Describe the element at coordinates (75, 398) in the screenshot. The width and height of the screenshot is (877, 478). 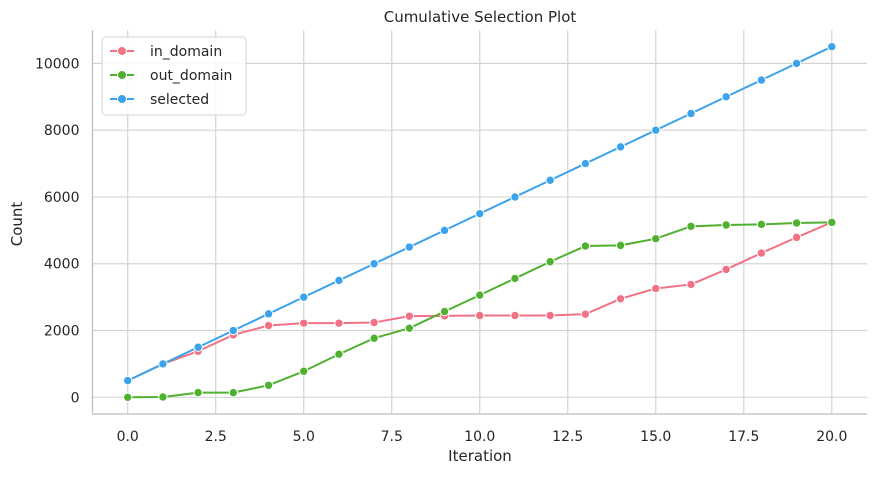
I see `y-tick-label: 0` at that location.